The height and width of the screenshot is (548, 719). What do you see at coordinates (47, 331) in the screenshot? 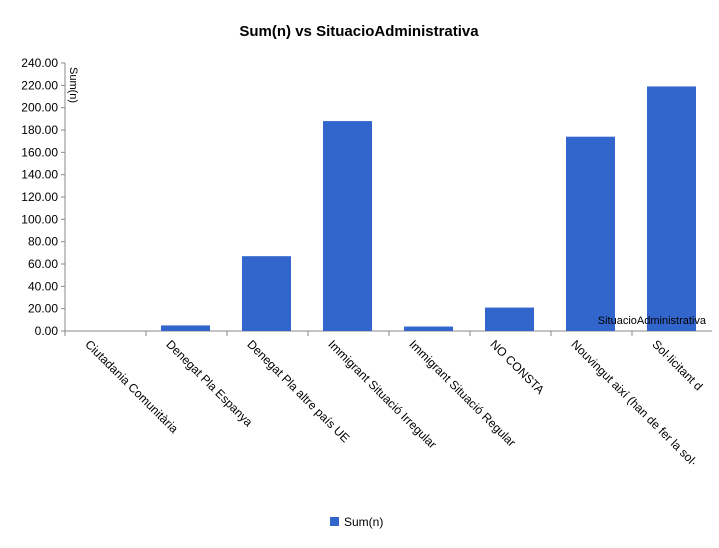
I see `y-tick-label: 0.00` at bounding box center [47, 331].